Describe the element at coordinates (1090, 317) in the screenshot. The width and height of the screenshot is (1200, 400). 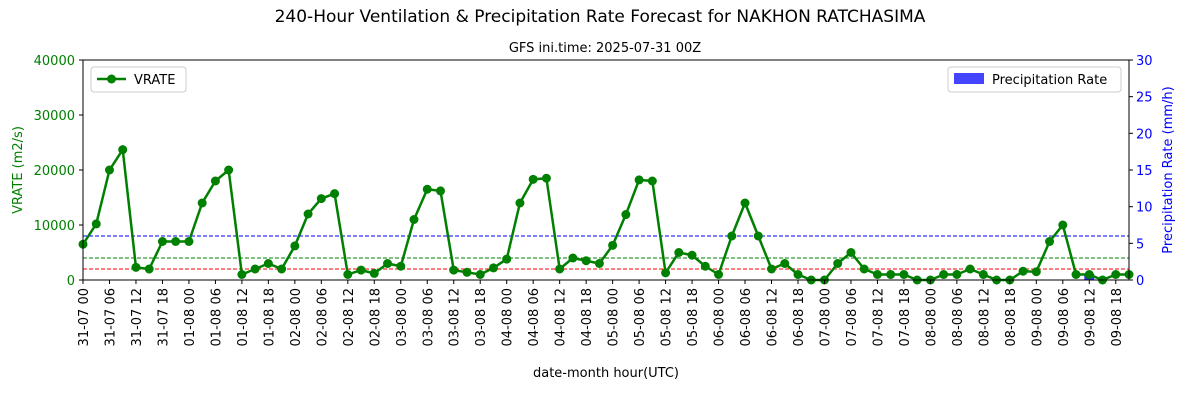
I see `x-tick-label: 09-08 12` at that location.